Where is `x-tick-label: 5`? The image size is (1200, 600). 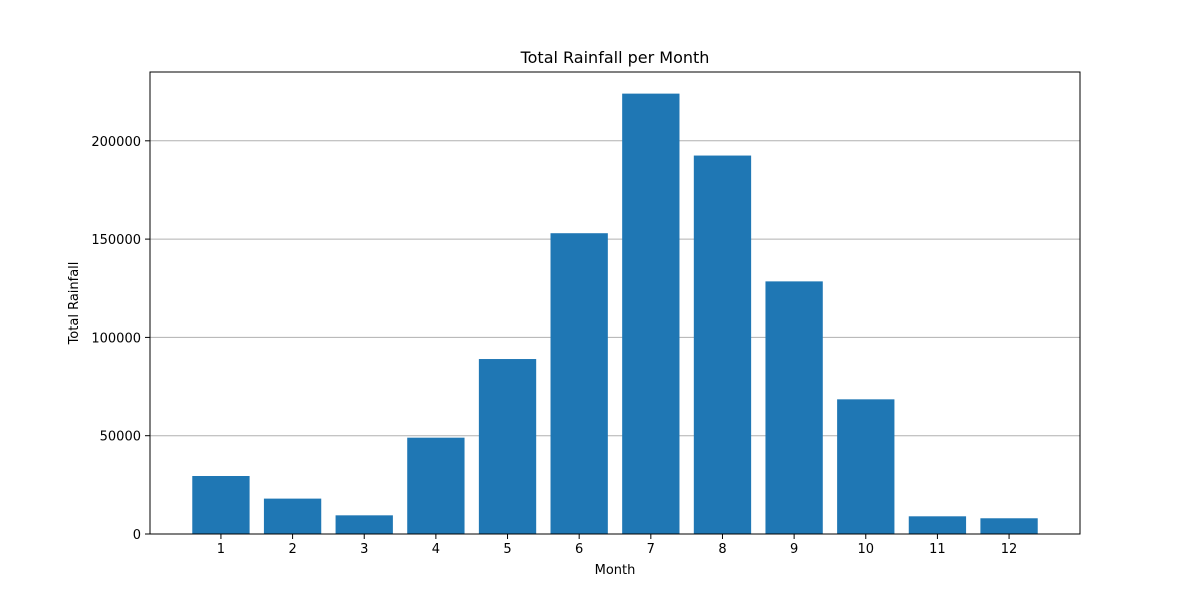
x-tick-label: 5 is located at coordinates (507, 549).